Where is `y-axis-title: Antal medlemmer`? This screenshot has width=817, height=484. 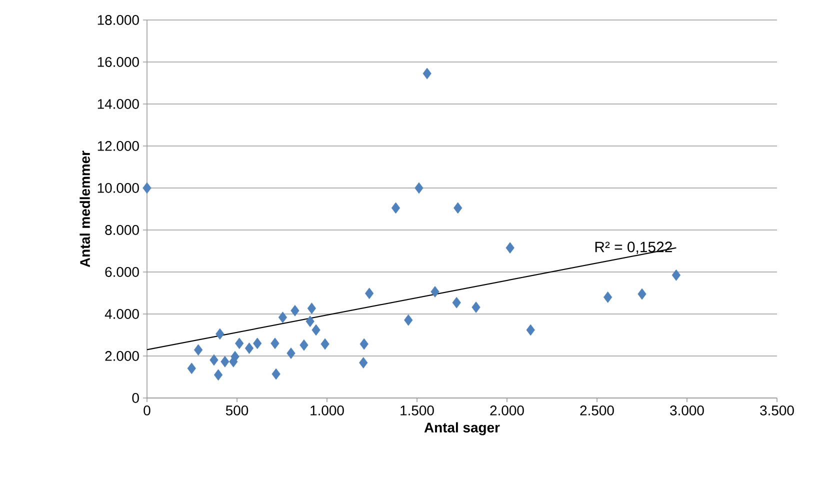
y-axis-title: Antal medlemmer is located at coordinates (85, 209).